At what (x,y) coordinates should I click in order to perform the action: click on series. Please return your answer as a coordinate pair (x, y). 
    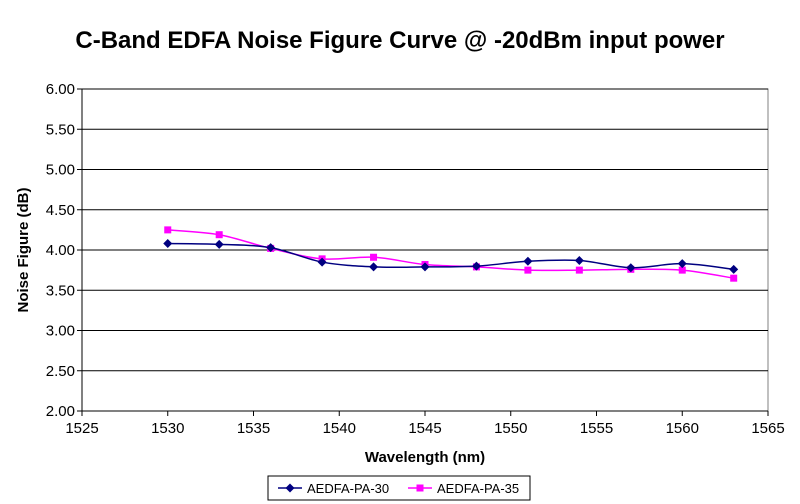
    Looking at the image, I should click on (451, 254).